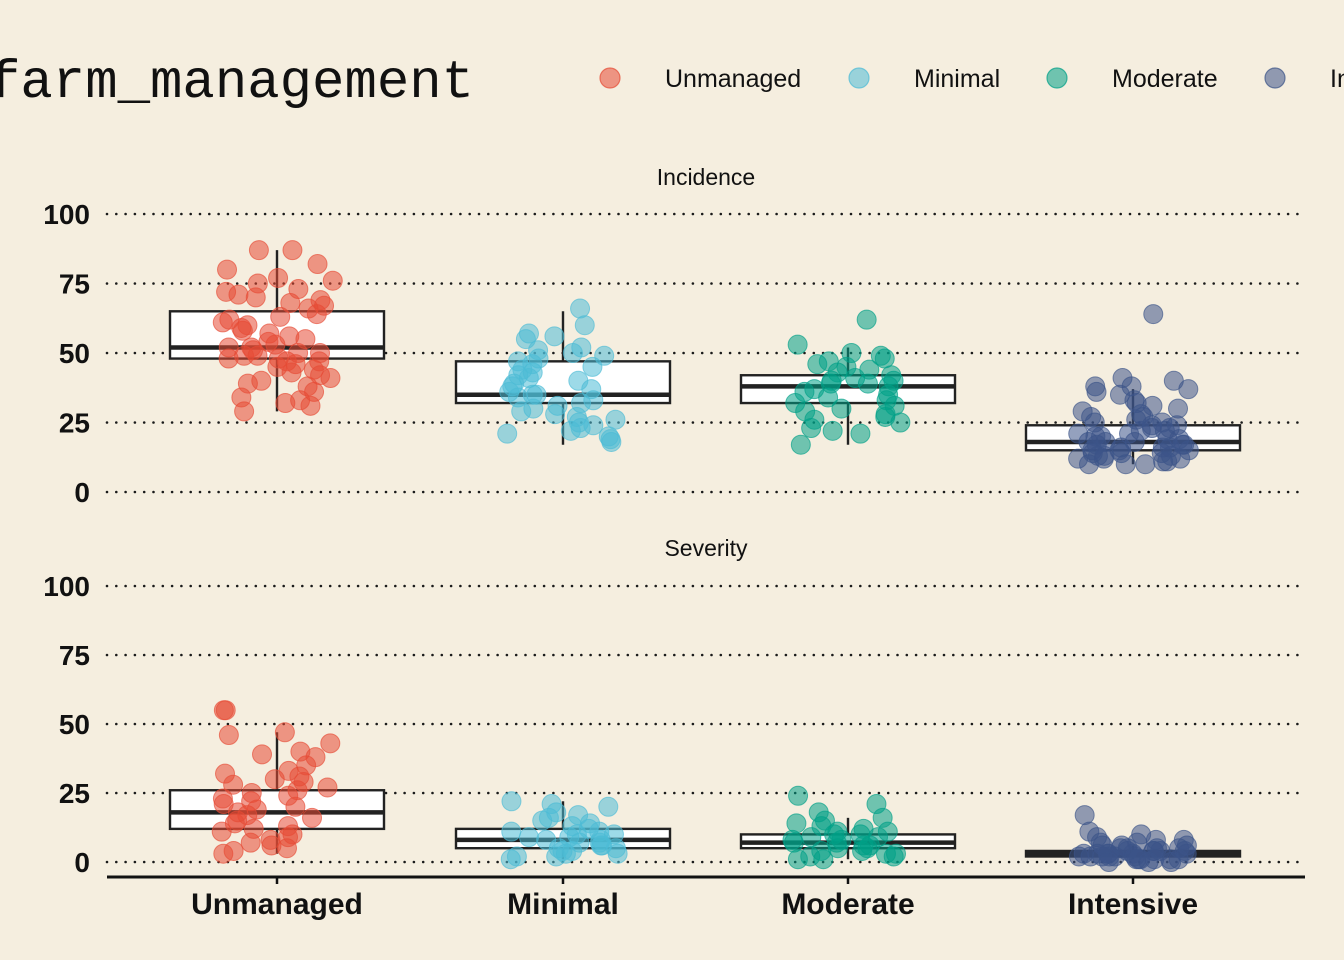 This screenshot has height=960, width=1344. Describe the element at coordinates (82, 492) in the screenshot. I see `y-tick-label: 0` at that location.